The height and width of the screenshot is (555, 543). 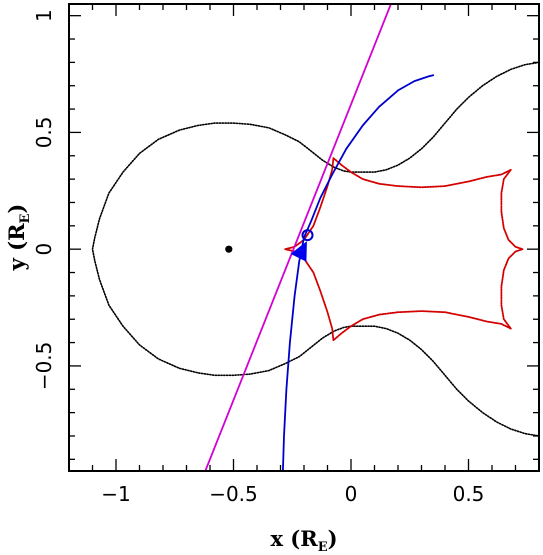 What do you see at coordinates (233, 494) in the screenshot?
I see `x-tick-label: −0.5` at bounding box center [233, 494].